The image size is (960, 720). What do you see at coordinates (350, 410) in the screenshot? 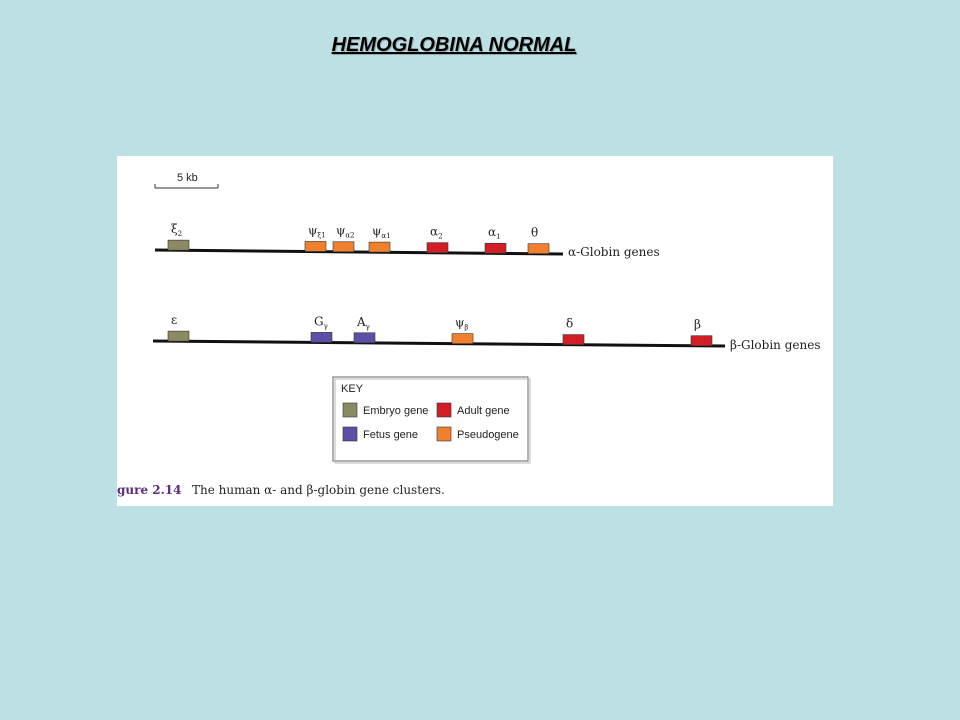
I see `key-swatch-embryo` at bounding box center [350, 410].